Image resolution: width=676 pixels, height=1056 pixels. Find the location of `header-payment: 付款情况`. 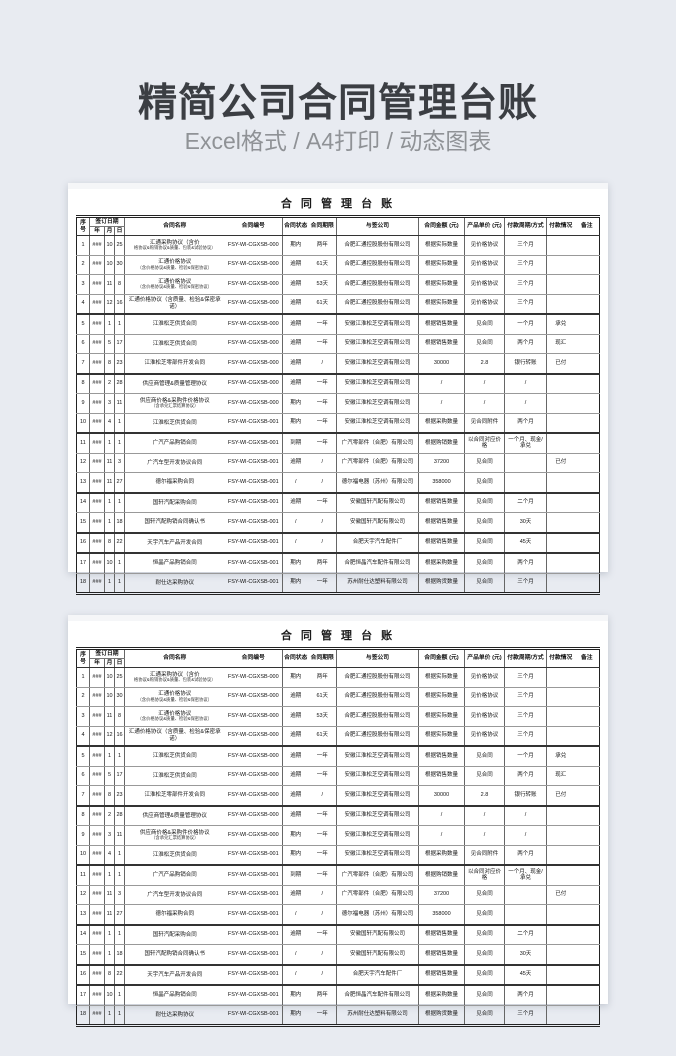

header-payment: 付款情况 is located at coordinates (560, 226).